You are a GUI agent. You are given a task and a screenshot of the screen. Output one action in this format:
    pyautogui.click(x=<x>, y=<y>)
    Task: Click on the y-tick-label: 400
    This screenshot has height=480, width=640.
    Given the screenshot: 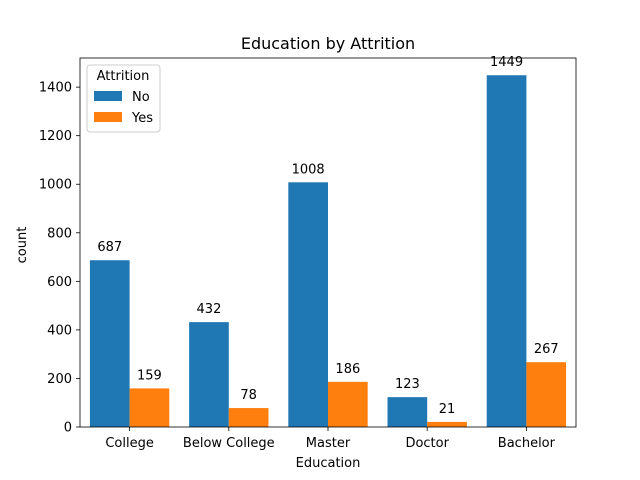 What is the action you would take?
    pyautogui.click(x=59, y=330)
    